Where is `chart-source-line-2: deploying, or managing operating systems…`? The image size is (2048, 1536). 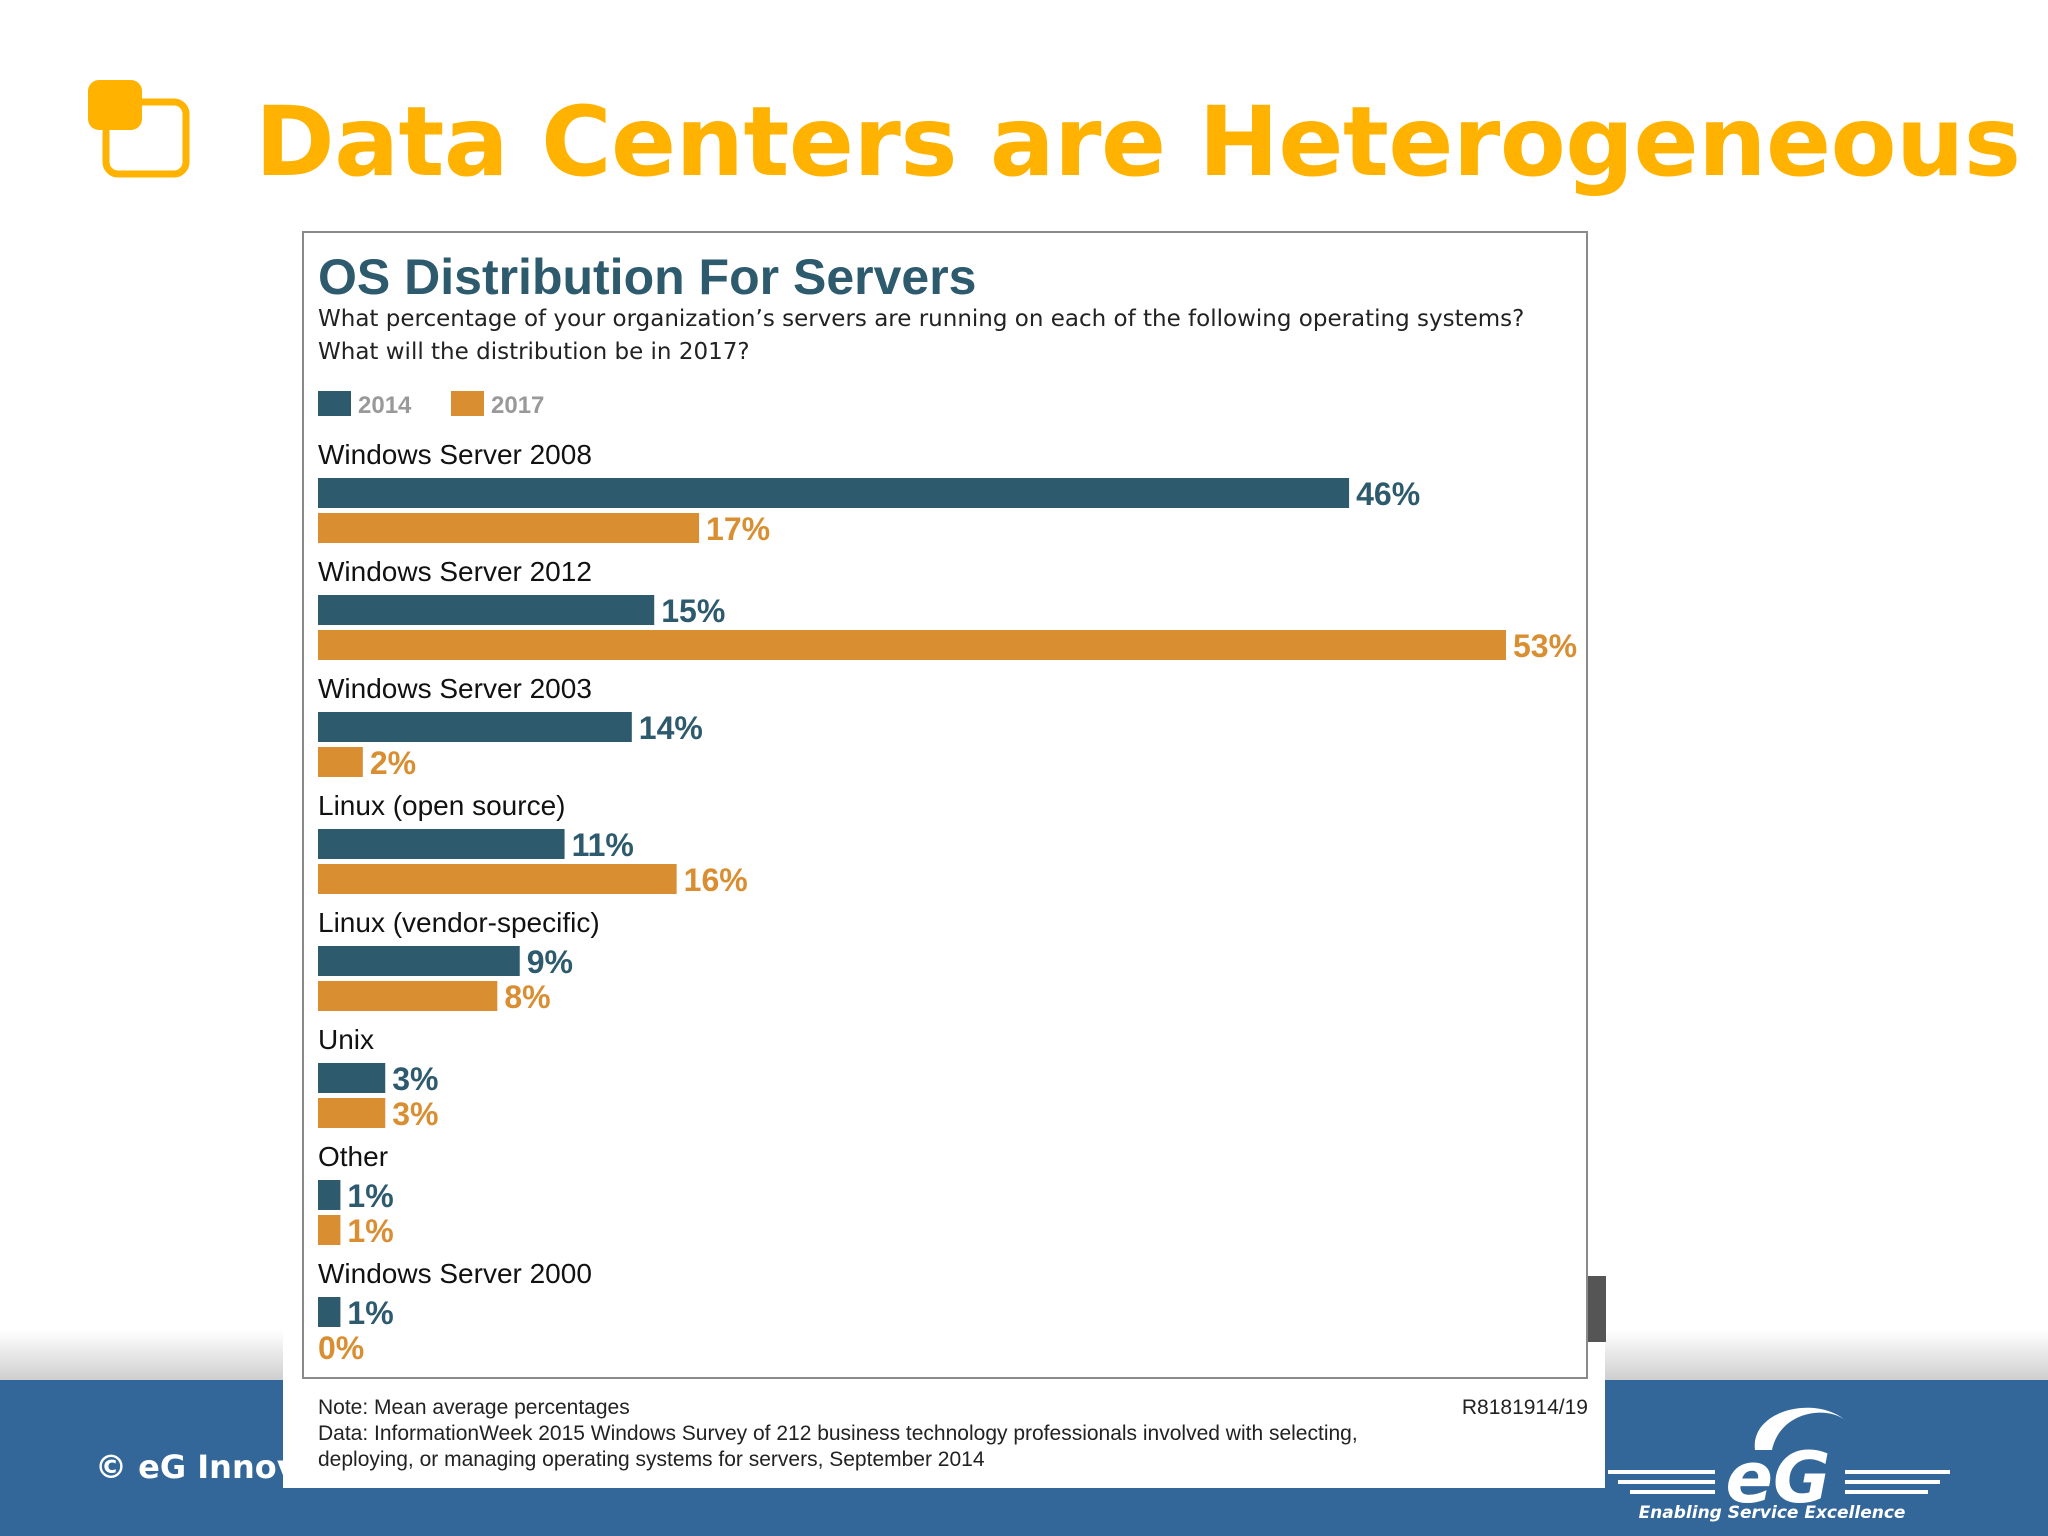
chart-source-line-2: deploying, or managing operating systems… is located at coordinates (651, 1459).